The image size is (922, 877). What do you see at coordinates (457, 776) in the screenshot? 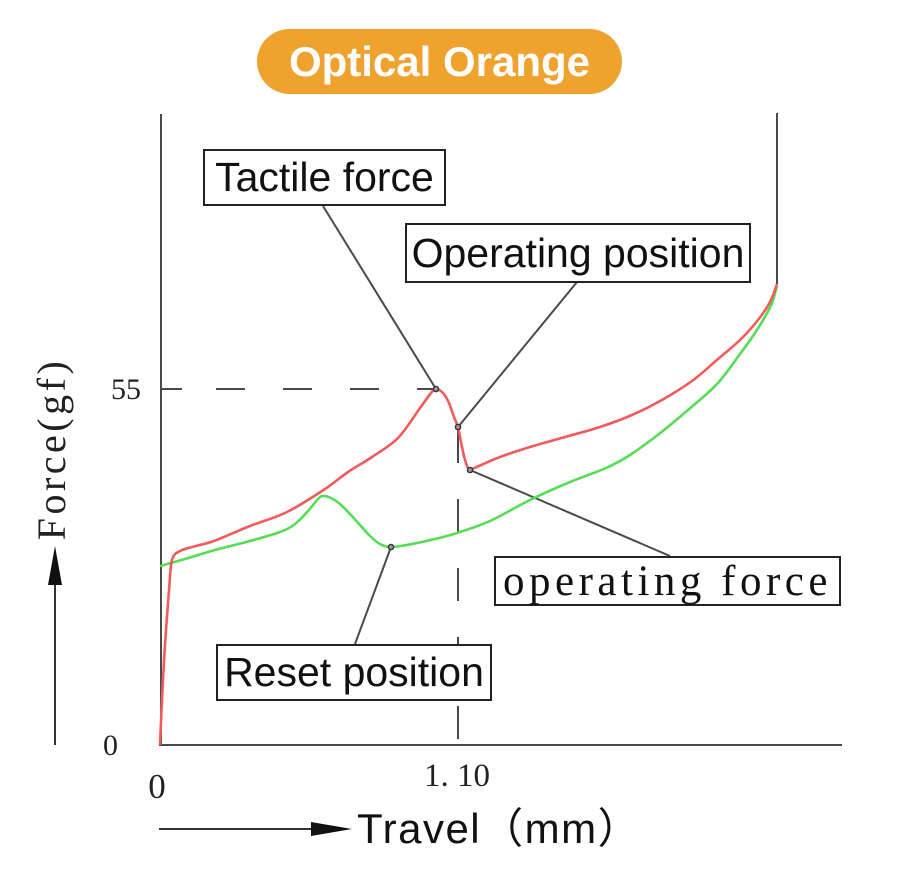
I see `svg-text: 1. 10` at bounding box center [457, 776].